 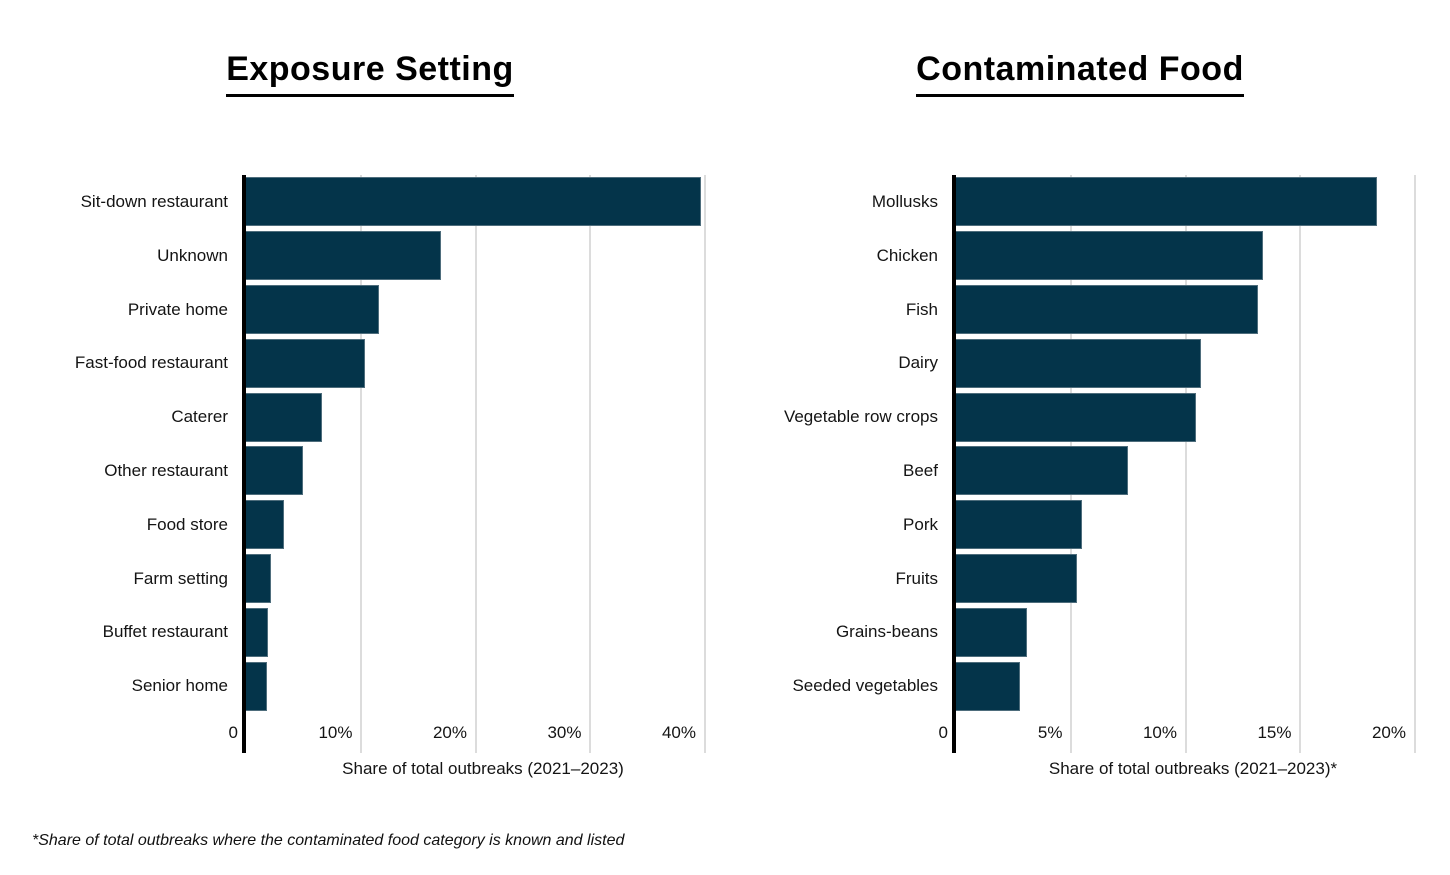 I want to click on category-label: Other restaurant, so click(x=166, y=470).